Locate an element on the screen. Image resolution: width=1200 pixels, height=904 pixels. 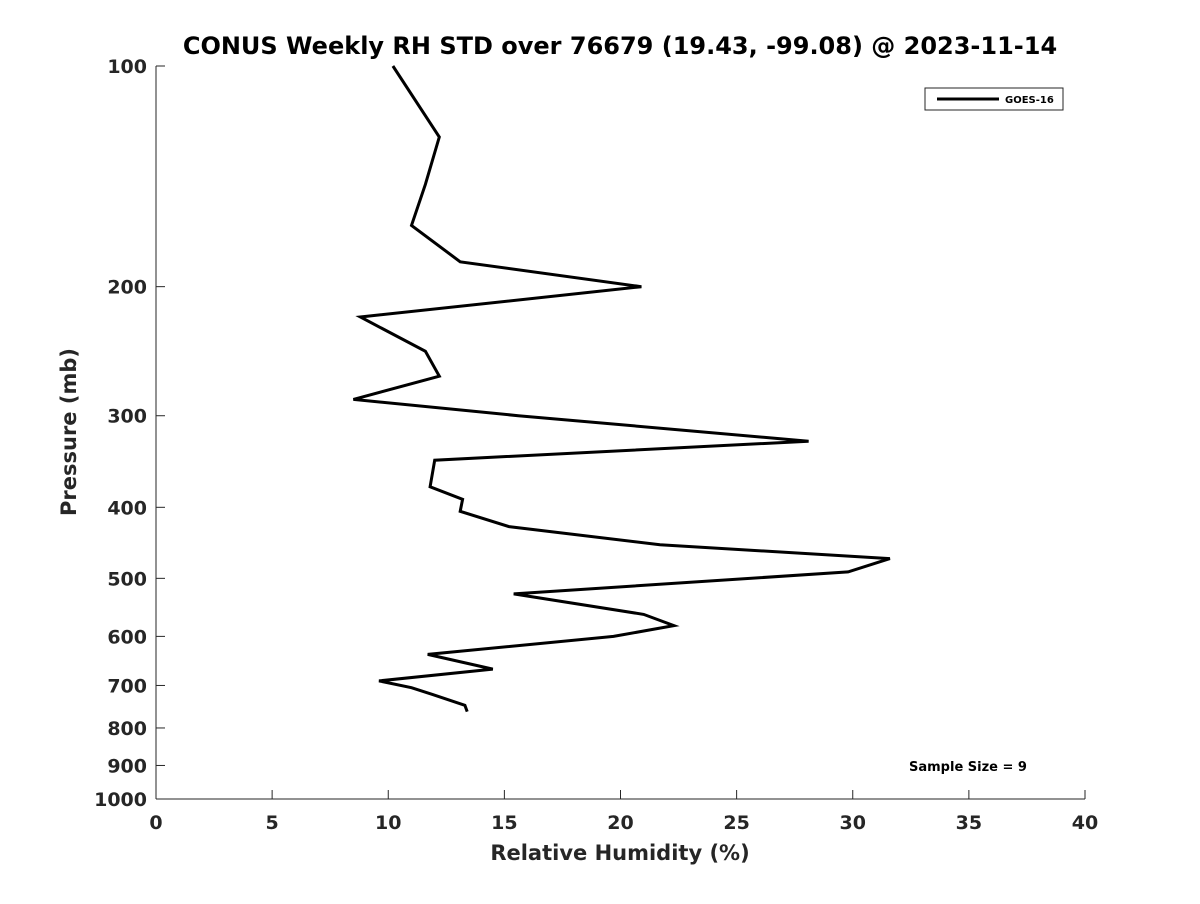
y-tick-label: 500 is located at coordinates (127, 579).